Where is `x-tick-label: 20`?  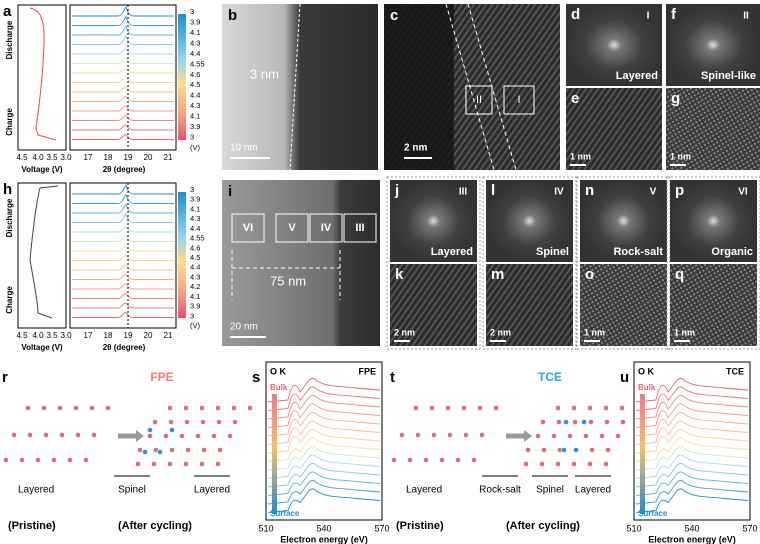
x-tick-label: 20 is located at coordinates (148, 157).